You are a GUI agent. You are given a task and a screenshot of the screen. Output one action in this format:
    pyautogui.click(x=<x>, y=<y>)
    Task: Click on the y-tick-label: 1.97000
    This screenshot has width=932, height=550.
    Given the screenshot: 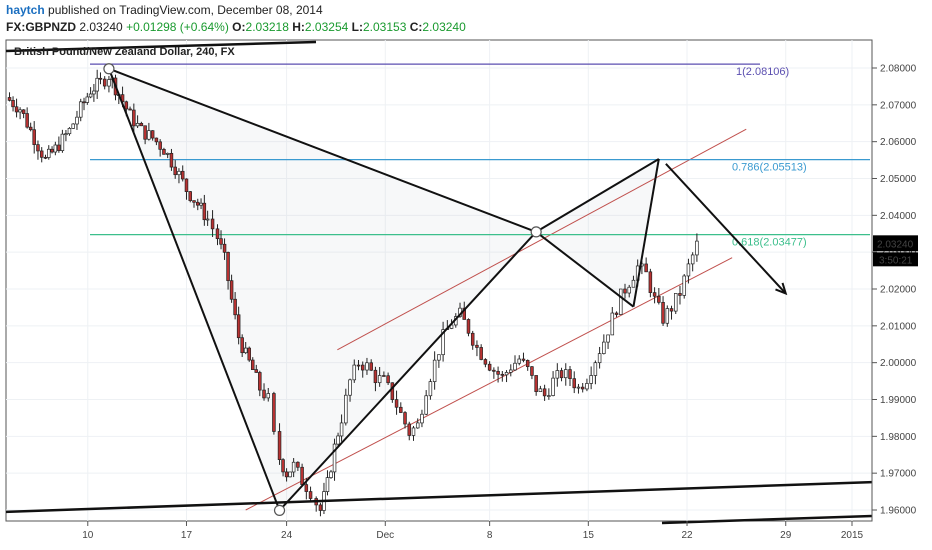 What is the action you would take?
    pyautogui.click(x=898, y=474)
    